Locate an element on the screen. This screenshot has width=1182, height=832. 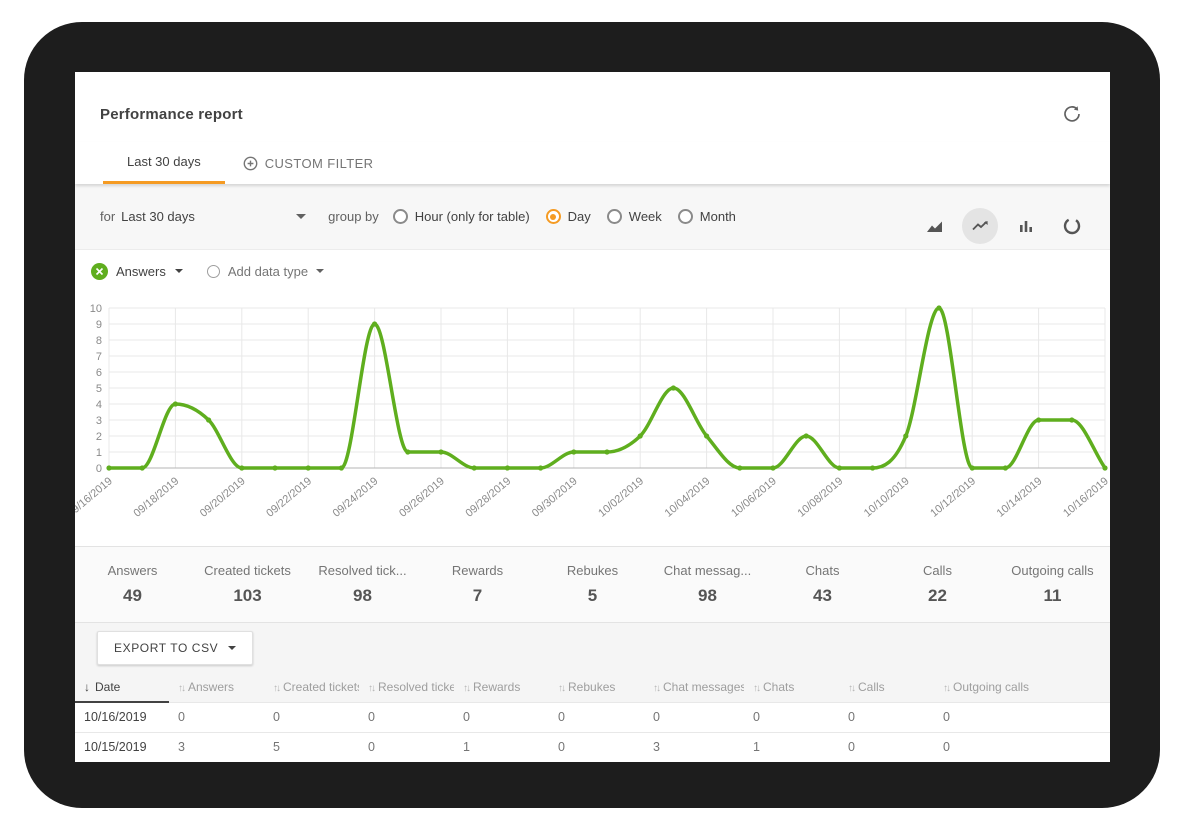
series-select: Answers is located at coordinates (149, 271).